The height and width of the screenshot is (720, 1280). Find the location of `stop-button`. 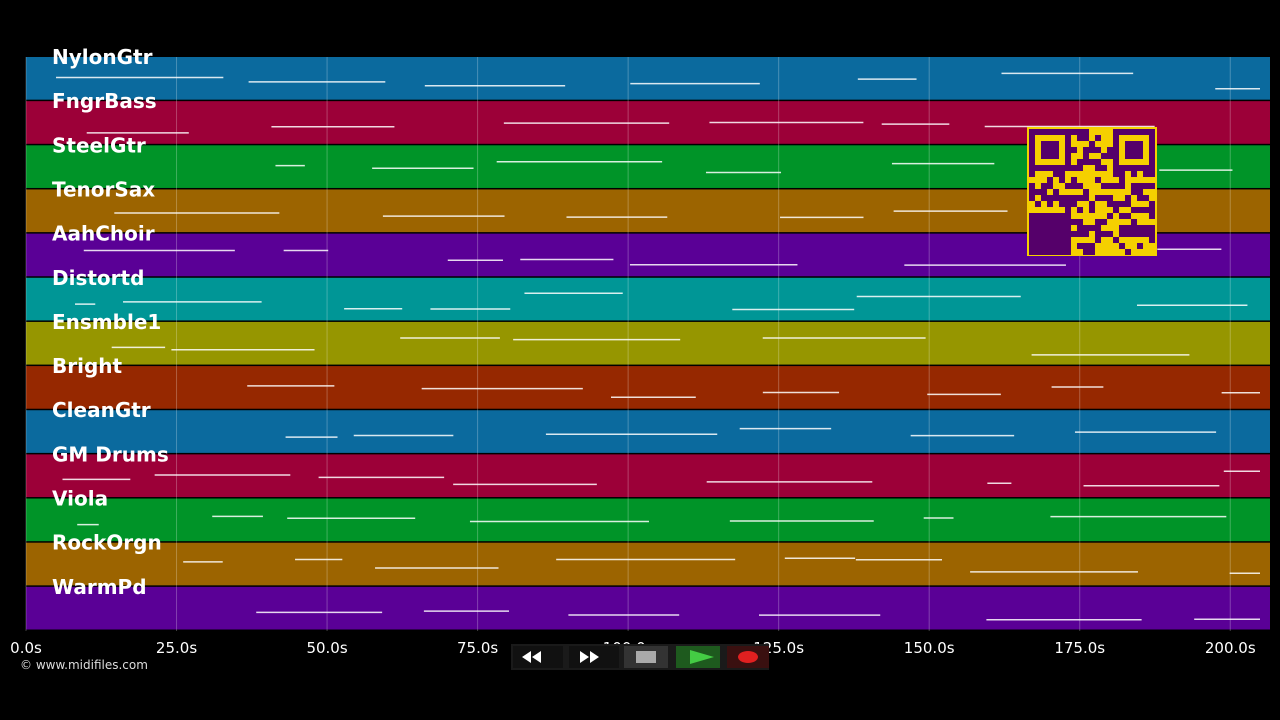

stop-button is located at coordinates (646, 657).